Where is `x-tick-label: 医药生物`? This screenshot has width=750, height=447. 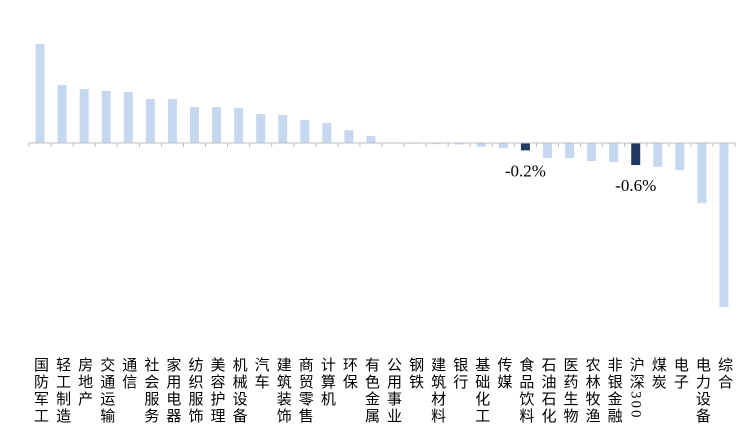
x-tick-label: 医药生物 is located at coordinates (570, 391).